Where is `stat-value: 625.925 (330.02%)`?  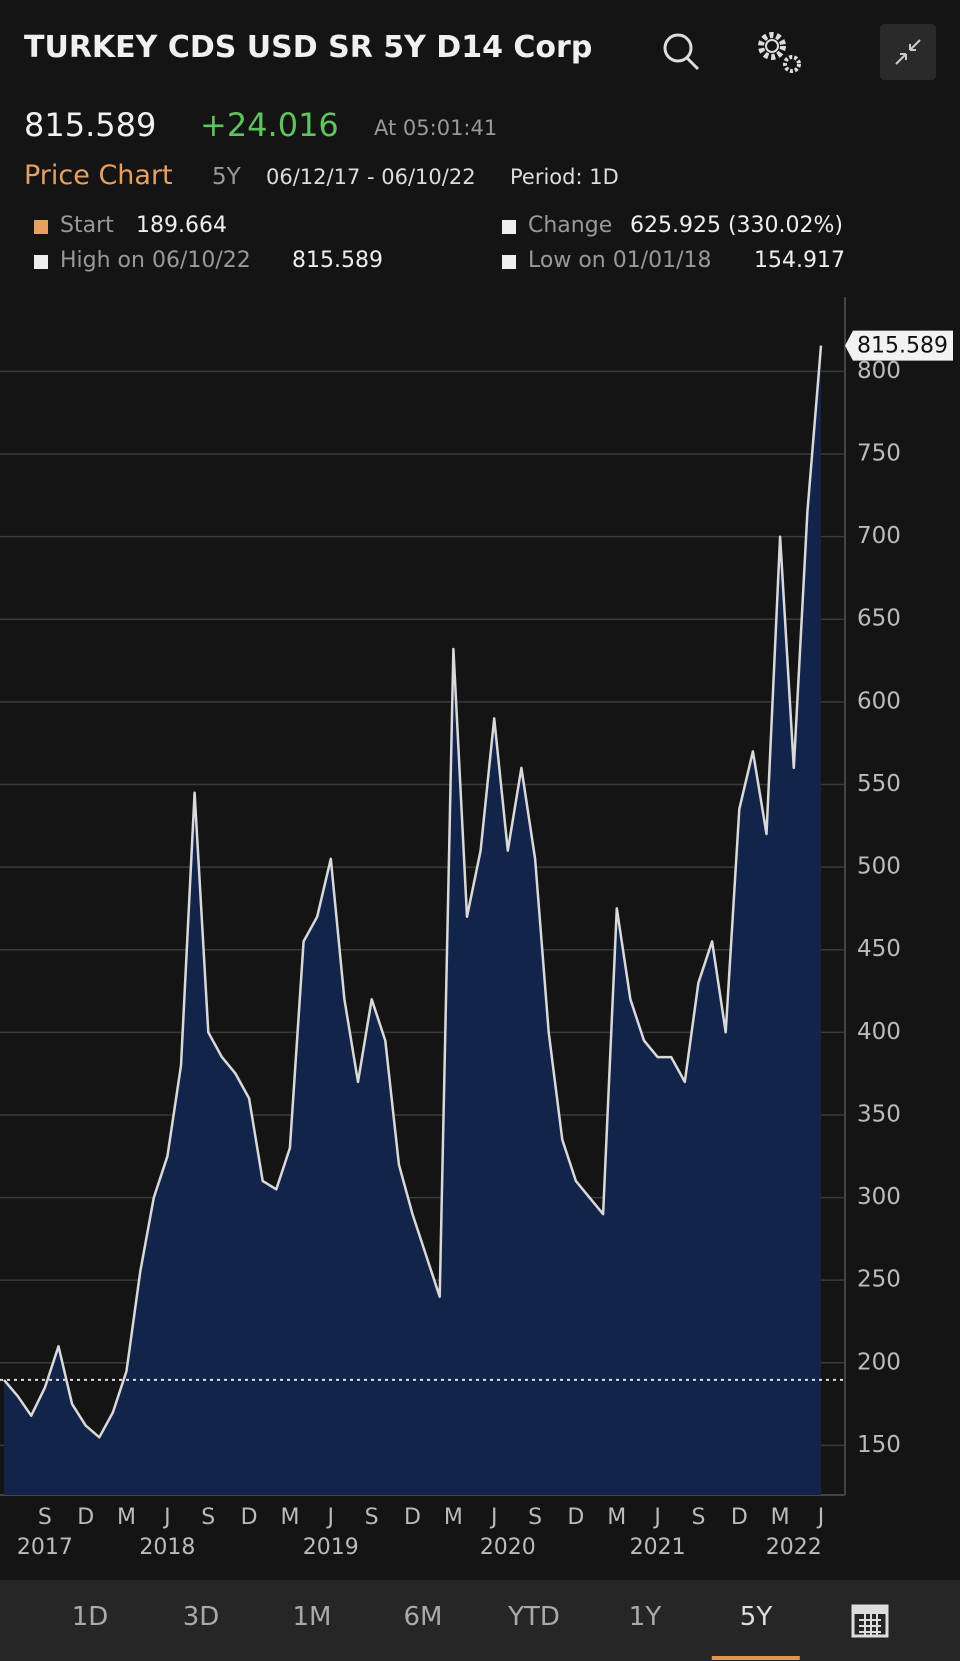 stat-value: 625.925 (330.02%) is located at coordinates (737, 225).